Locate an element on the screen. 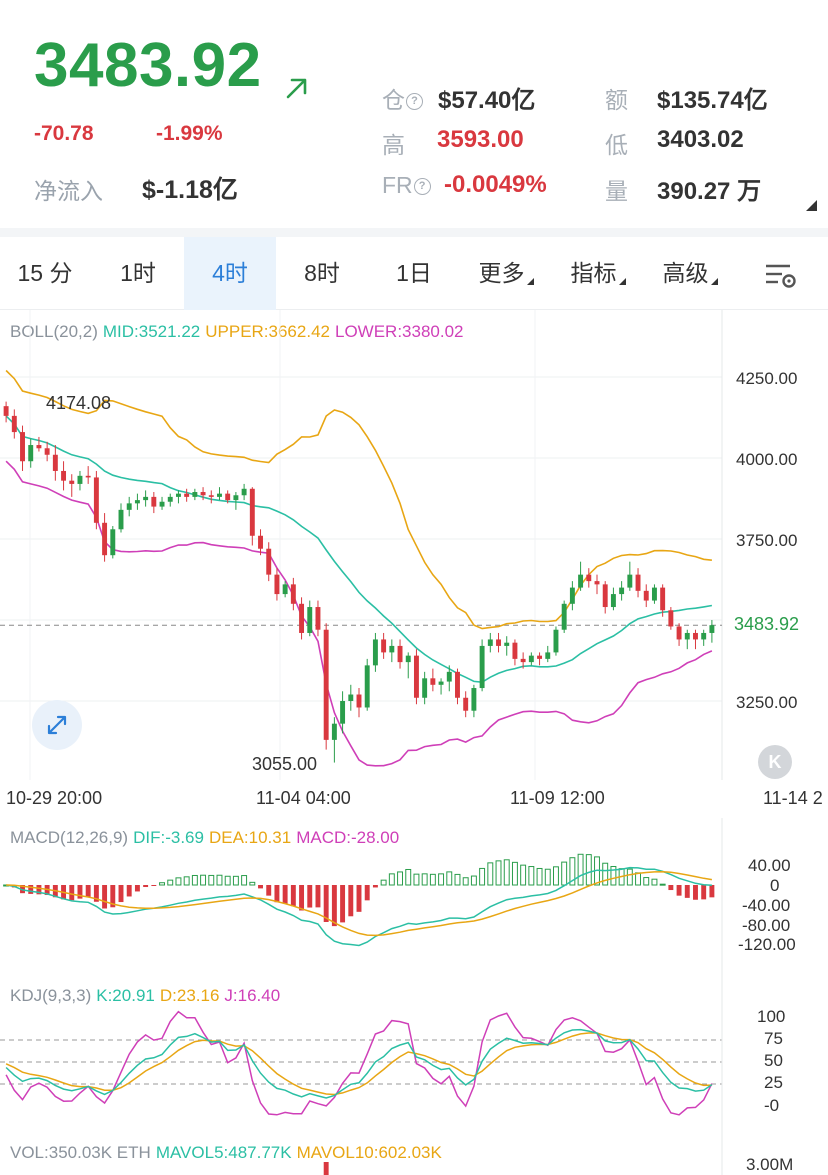 The height and width of the screenshot is (1175, 828). boll-name: BOLL(20,2) is located at coordinates (54, 331).